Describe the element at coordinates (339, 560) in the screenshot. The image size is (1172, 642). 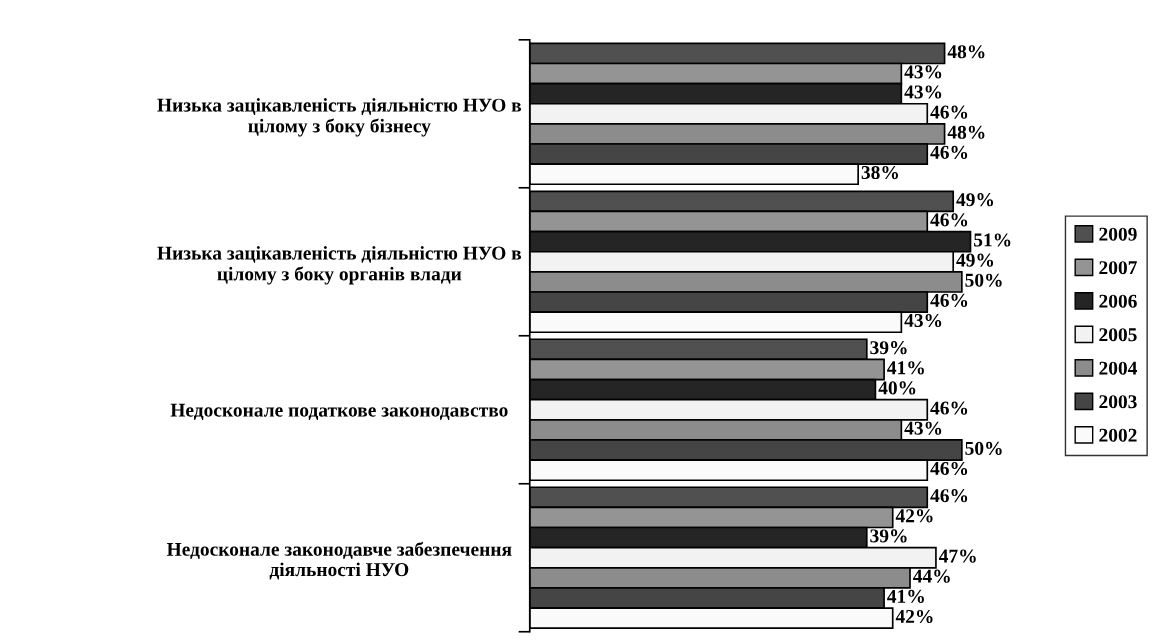
I see `y-tick-label: Недосконале законодавче забезпечення діяльності НУО` at that location.